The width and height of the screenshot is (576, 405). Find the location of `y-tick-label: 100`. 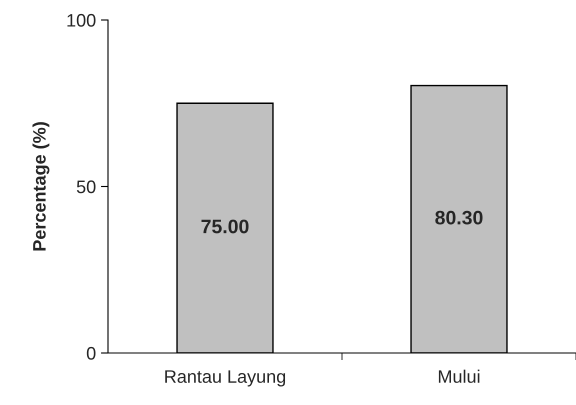

y-tick-label: 100 is located at coordinates (81, 20).